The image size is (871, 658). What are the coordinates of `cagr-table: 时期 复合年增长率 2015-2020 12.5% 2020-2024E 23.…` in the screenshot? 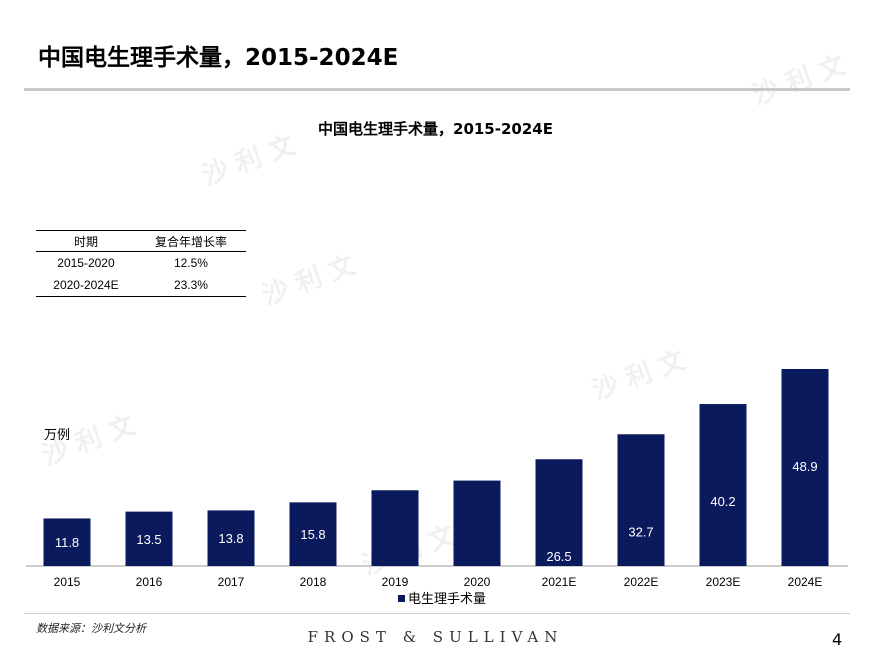 It's located at (141, 263).